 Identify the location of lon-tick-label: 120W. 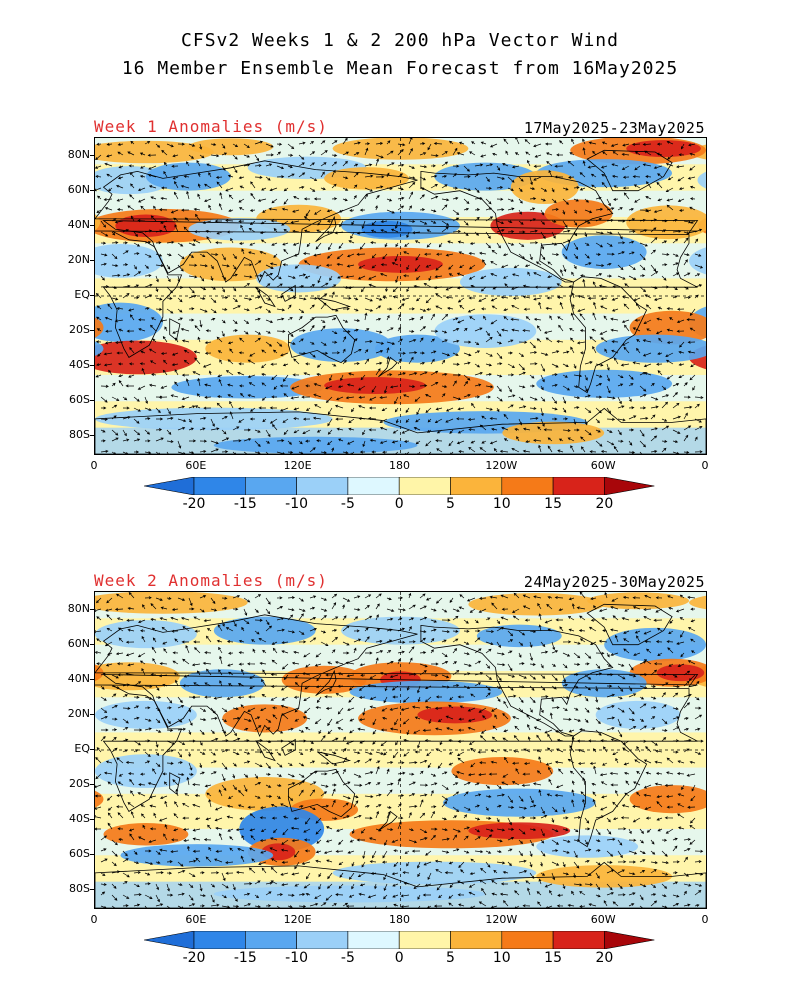
(501, 919).